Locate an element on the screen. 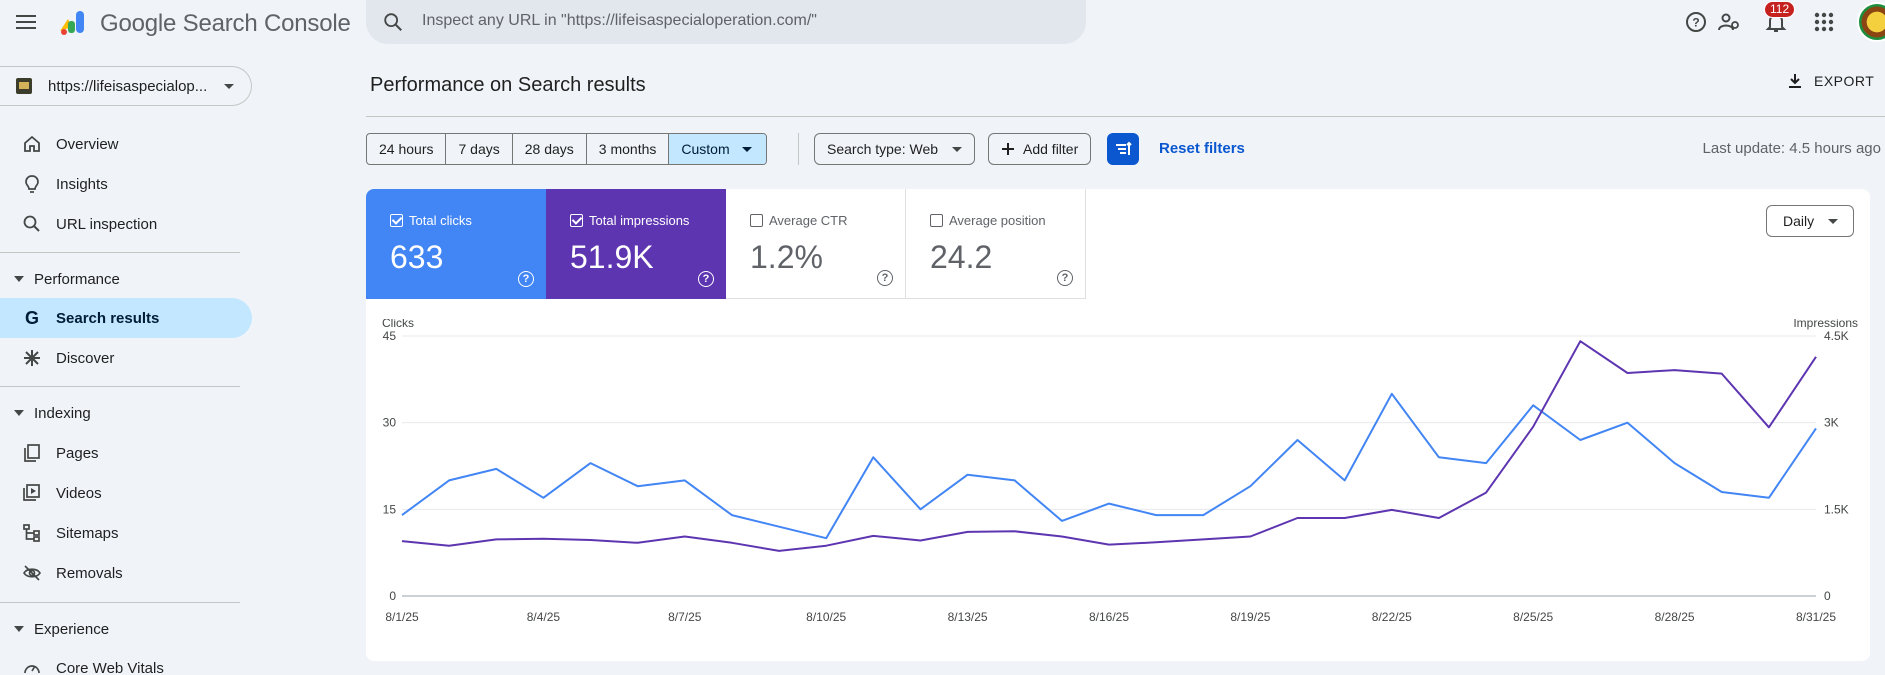 The image size is (1885, 675). sidebar-item-core-web-vitals: Core Web Vitals is located at coordinates (126, 661).